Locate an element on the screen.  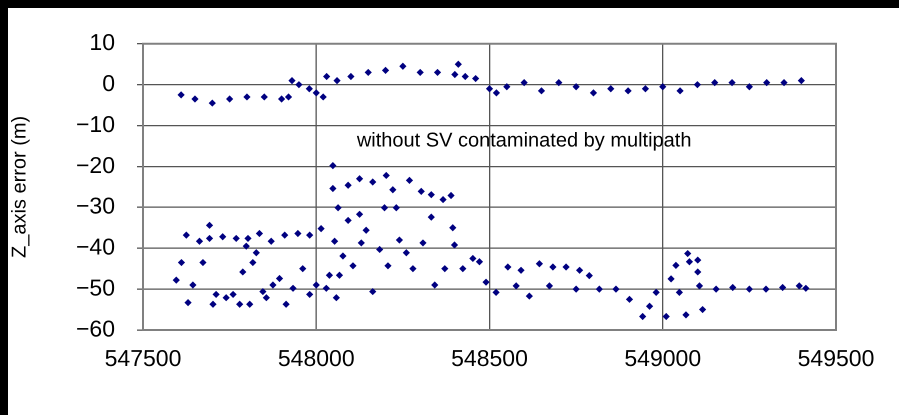
y-tick-label: 0 is located at coordinates (108, 83).